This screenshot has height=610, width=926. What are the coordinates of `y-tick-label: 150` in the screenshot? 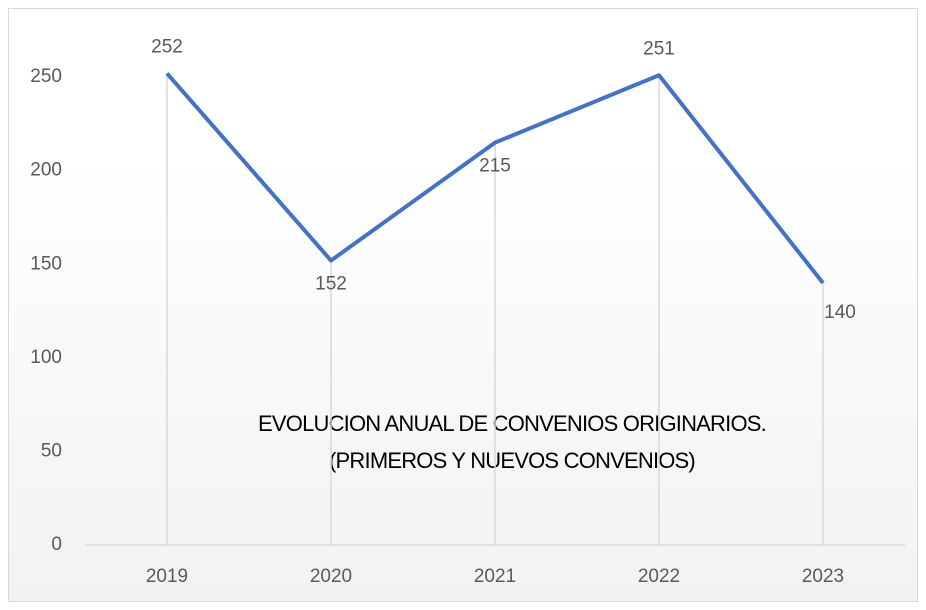 It's located at (46, 263).